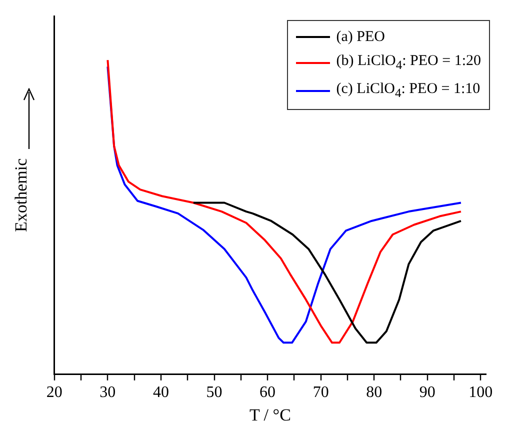 The height and width of the screenshot is (439, 515). Describe the element at coordinates (268, 393) in the screenshot. I see `x-tick-label: 60` at that location.